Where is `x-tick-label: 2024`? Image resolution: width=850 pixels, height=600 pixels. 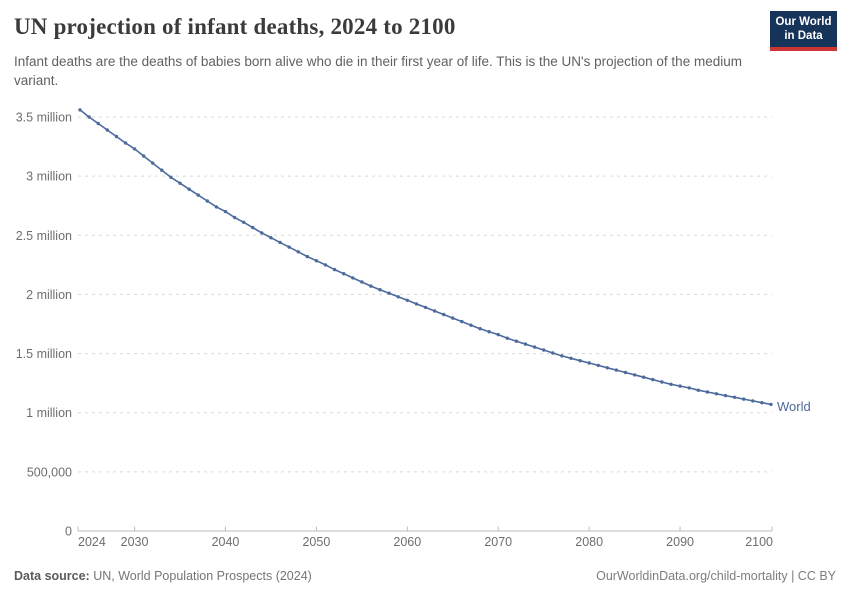
x-tick-label: 2024 is located at coordinates (92, 542).